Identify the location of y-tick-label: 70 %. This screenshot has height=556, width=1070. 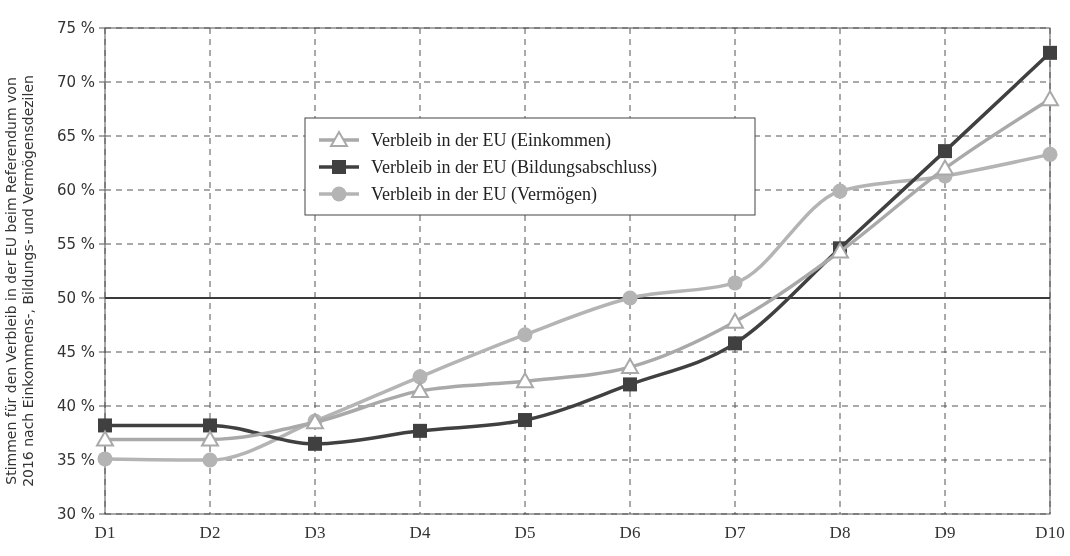
(75, 82).